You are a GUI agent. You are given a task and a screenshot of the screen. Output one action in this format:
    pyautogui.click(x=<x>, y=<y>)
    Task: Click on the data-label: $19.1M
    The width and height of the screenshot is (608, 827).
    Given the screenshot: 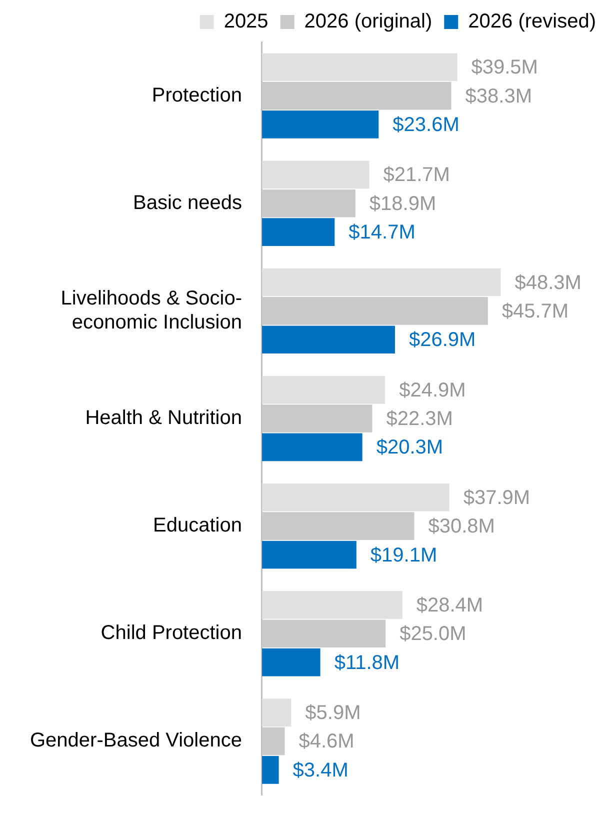 What is the action you would take?
    pyautogui.click(x=404, y=555)
    